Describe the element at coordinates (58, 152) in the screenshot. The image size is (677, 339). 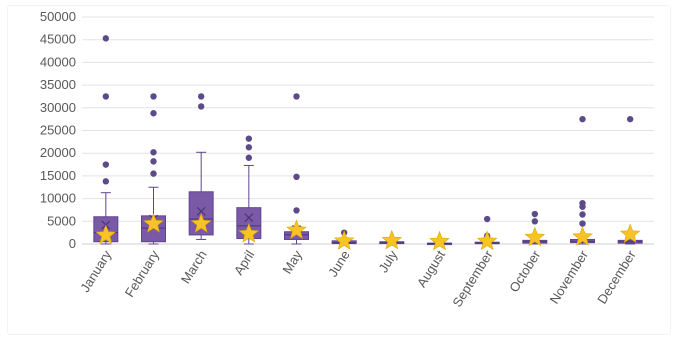
I see `y-tick-label: 20000` at that location.